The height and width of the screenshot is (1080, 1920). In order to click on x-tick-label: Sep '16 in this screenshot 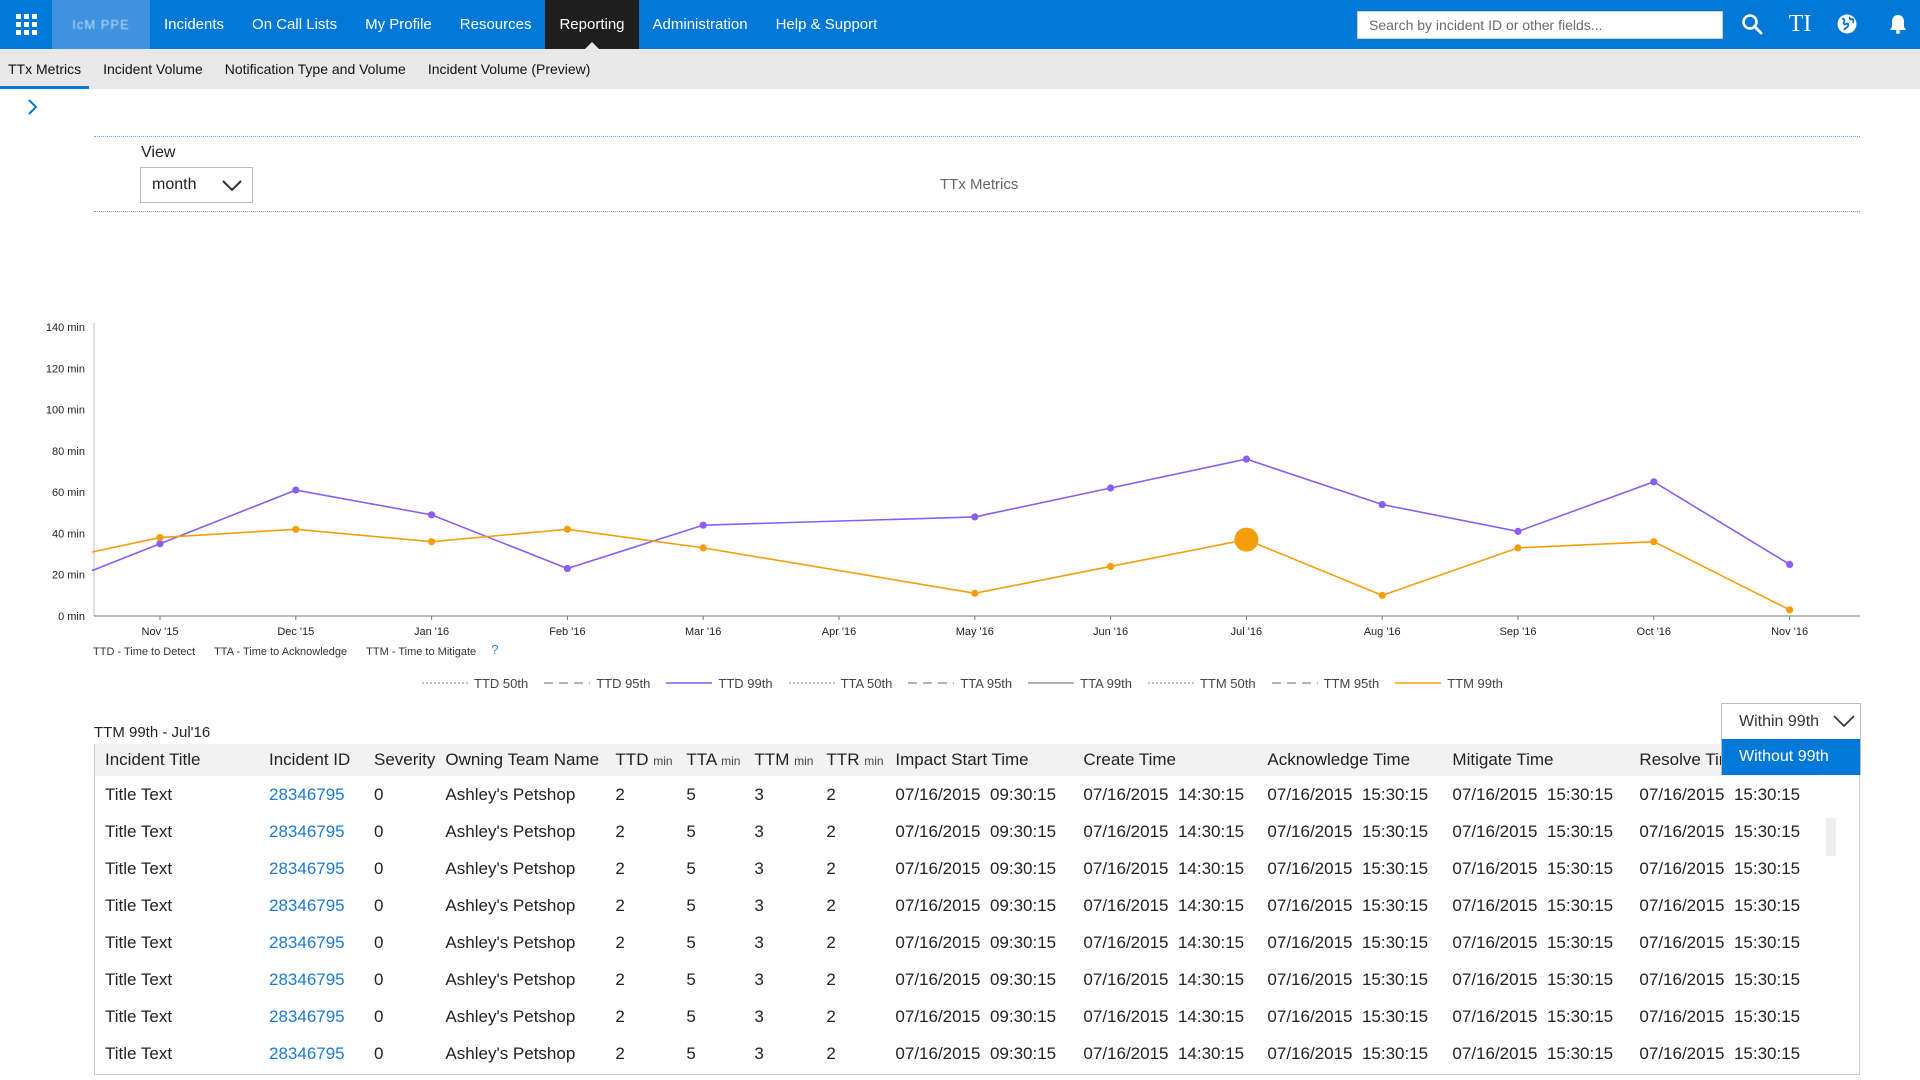, I will do `click(1518, 632)`.